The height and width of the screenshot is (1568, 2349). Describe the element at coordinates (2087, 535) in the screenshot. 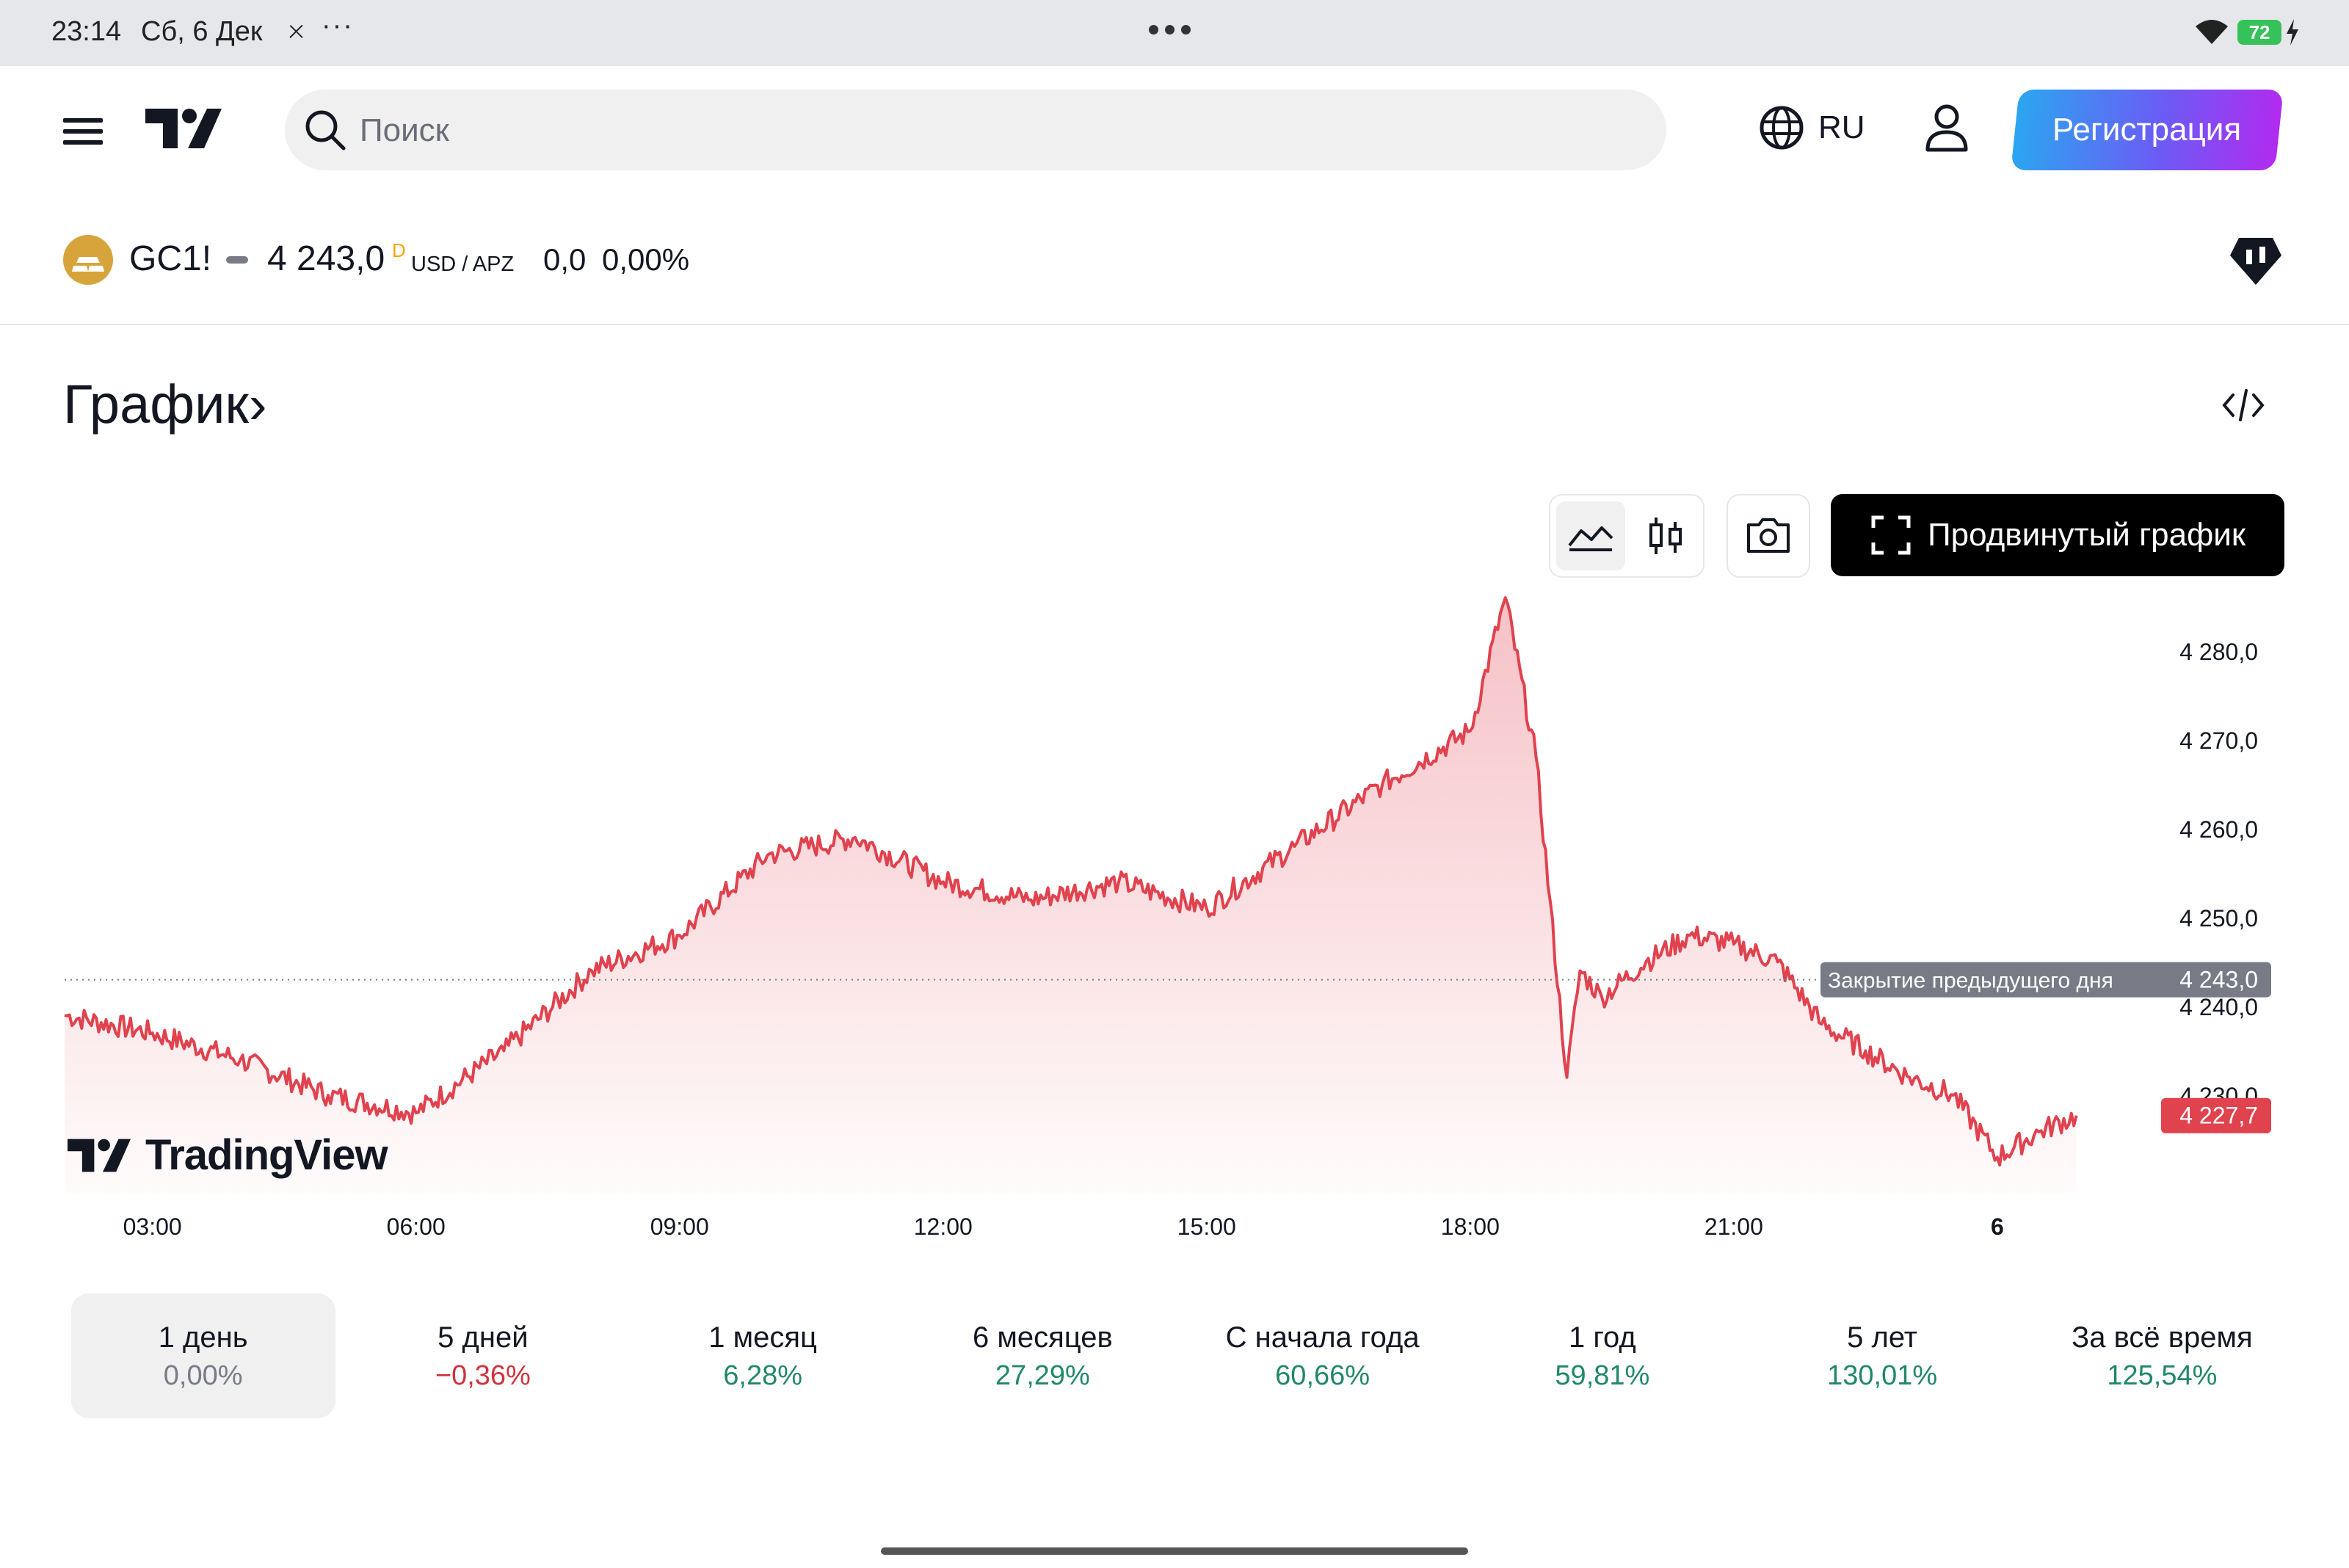

I see `advanced-chart-label: Продвинутый график` at that location.